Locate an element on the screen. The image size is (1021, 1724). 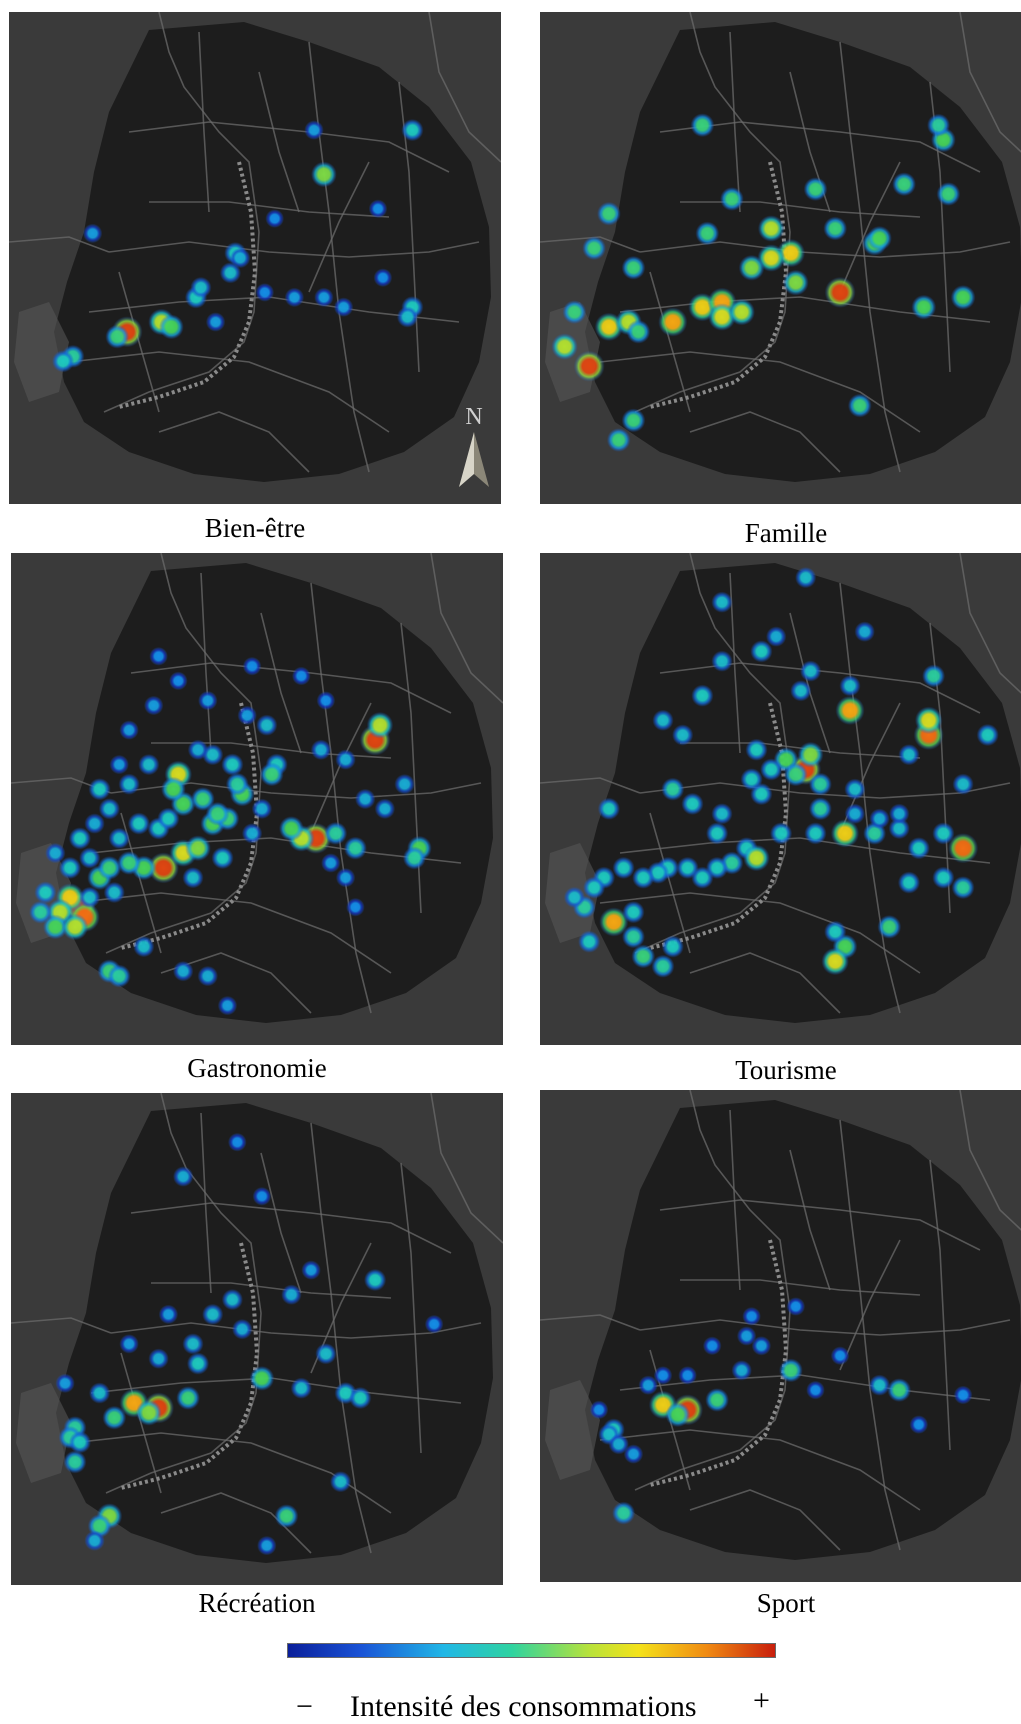
map-panel-gastronomie is located at coordinates (257, 799).